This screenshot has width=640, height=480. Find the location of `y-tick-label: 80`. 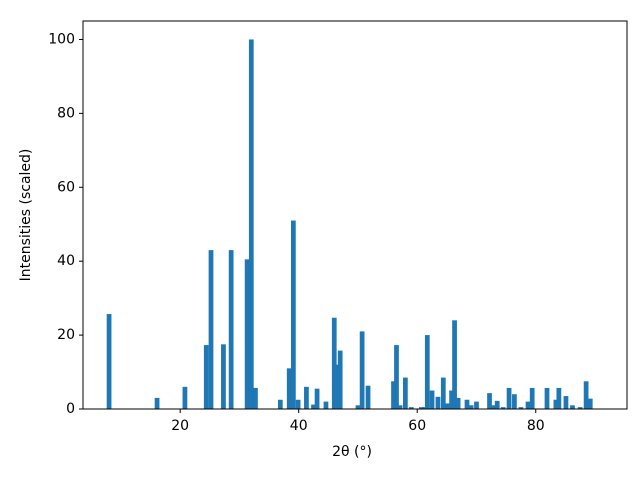

y-tick-label: 80 is located at coordinates (66, 113).